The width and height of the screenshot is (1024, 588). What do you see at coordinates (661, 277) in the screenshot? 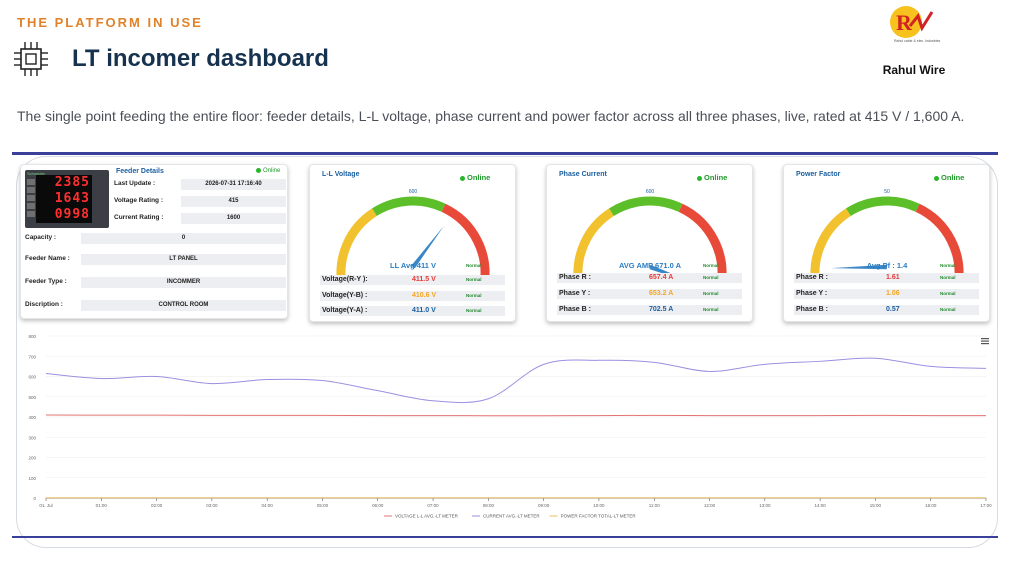
I see `row-value: 657.4 A` at bounding box center [661, 277].